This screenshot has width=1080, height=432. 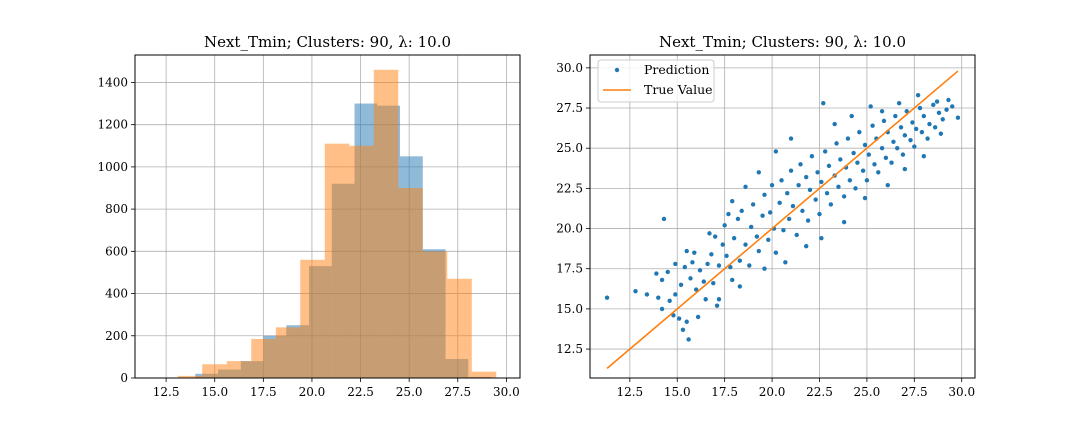 I want to click on scatter-title: Next_Tmin; Clusters: 90, λ: 10.0, so click(x=782, y=42).